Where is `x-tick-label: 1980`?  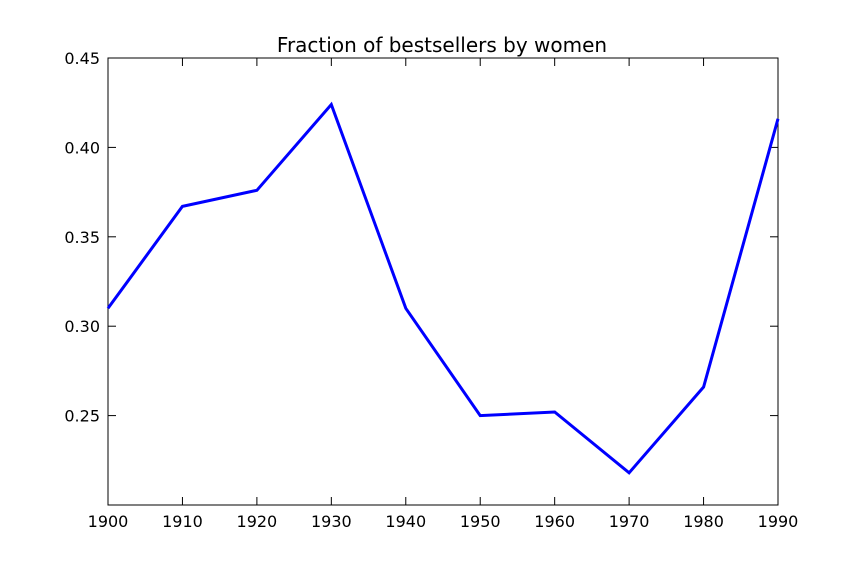 x-tick-label: 1980 is located at coordinates (703, 521).